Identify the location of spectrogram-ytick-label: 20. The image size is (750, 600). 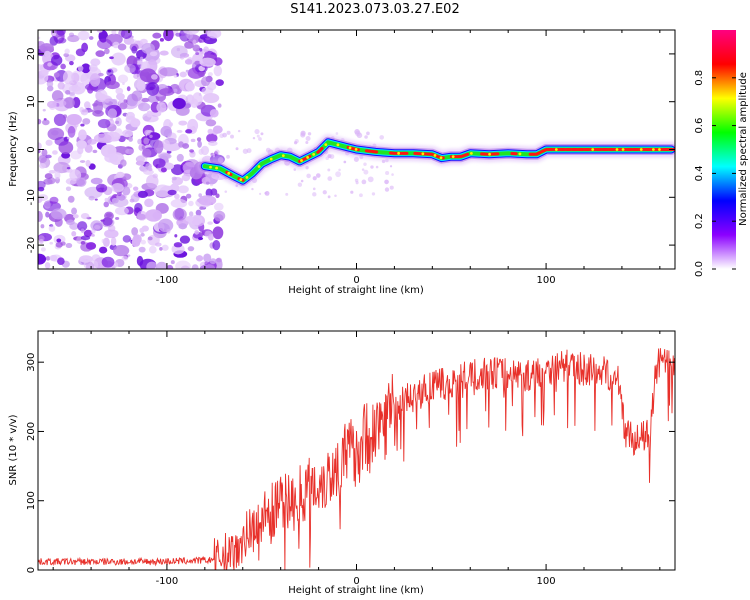
(31, 54).